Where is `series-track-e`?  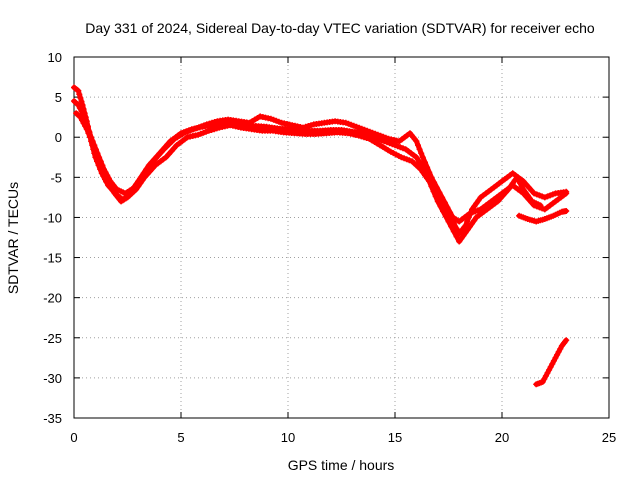
series-track-e is located at coordinates (551, 362).